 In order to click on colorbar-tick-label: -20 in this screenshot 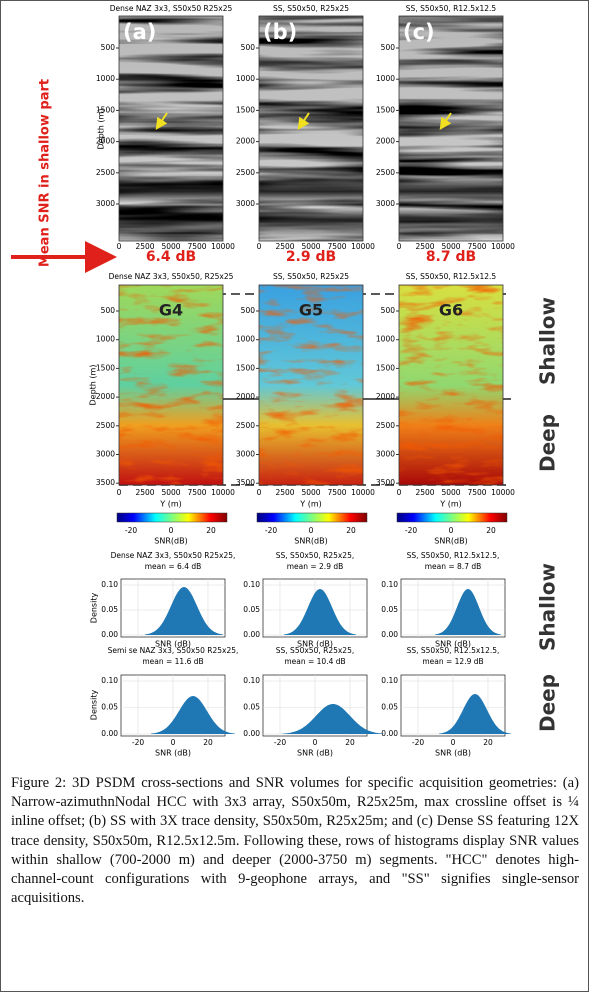, I will do `click(411, 530)`.